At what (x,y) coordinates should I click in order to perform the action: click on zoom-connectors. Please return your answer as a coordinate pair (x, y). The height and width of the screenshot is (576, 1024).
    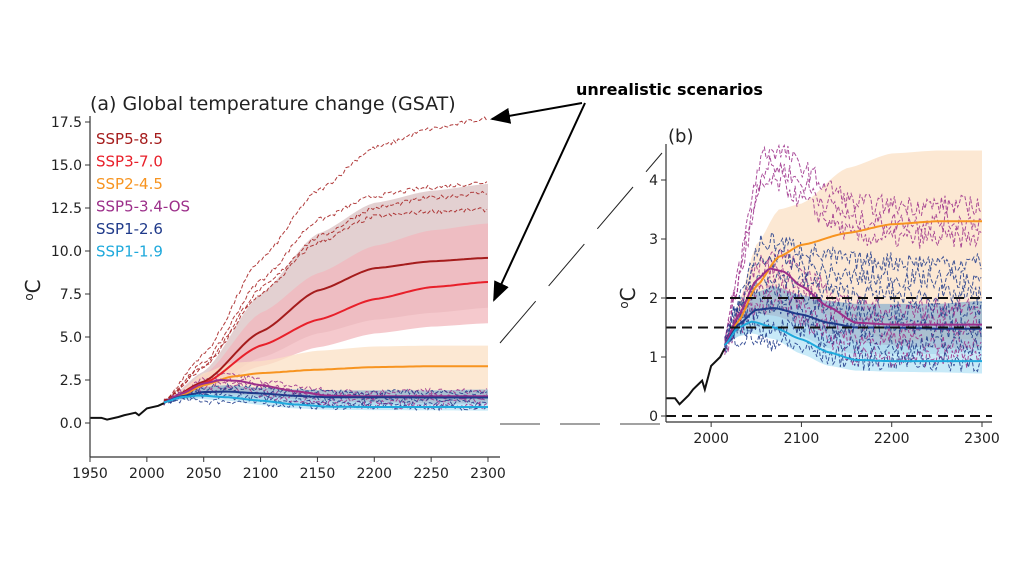
    Looking at the image, I should click on (581, 288).